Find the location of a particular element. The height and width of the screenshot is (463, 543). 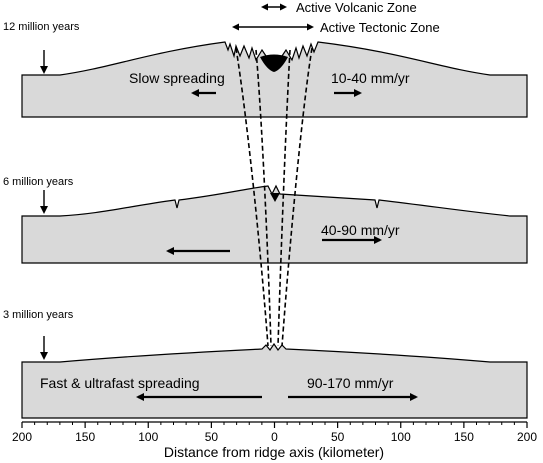

age-label-3: 3 million years is located at coordinates (38, 315).